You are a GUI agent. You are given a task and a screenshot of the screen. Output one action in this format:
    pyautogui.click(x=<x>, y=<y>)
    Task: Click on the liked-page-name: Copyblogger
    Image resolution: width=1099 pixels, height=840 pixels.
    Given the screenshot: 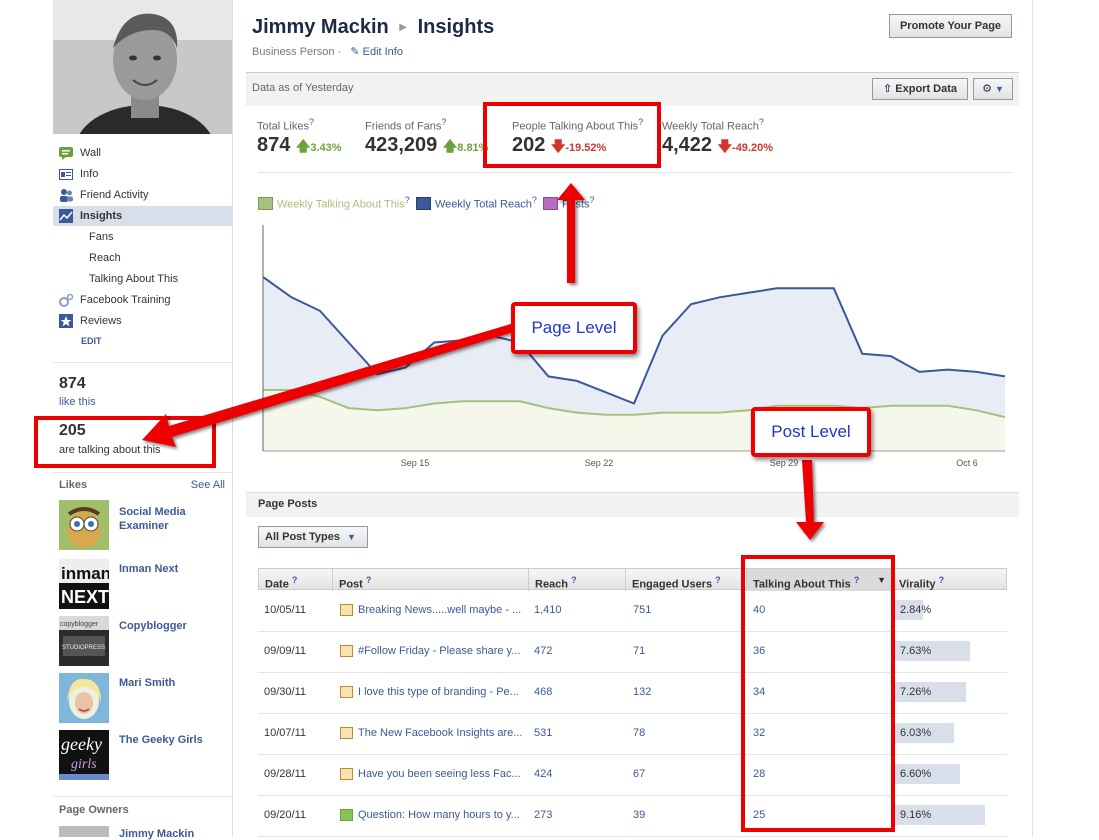 What is the action you would take?
    pyautogui.click(x=153, y=626)
    